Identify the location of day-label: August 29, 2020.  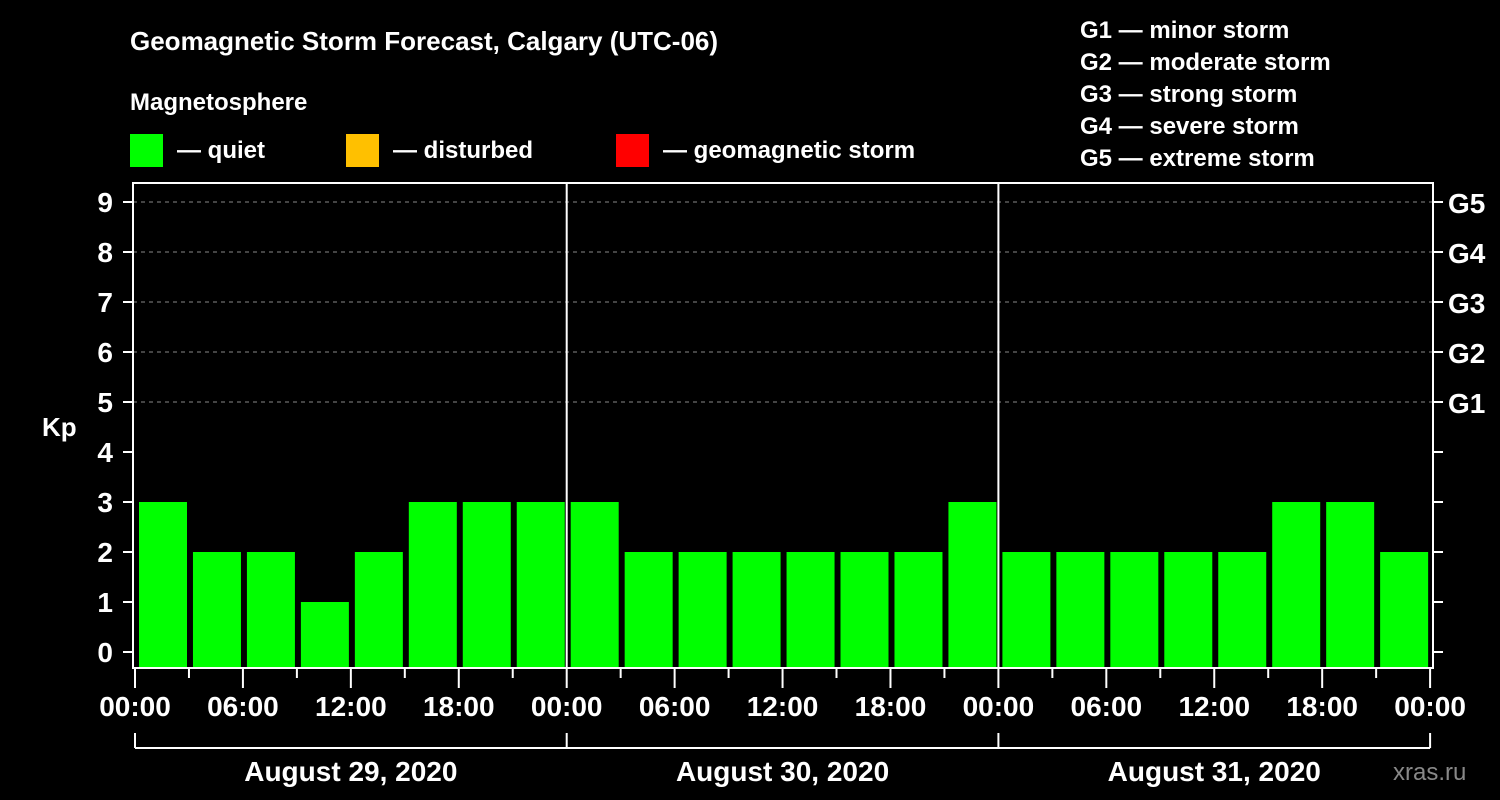
(350, 771).